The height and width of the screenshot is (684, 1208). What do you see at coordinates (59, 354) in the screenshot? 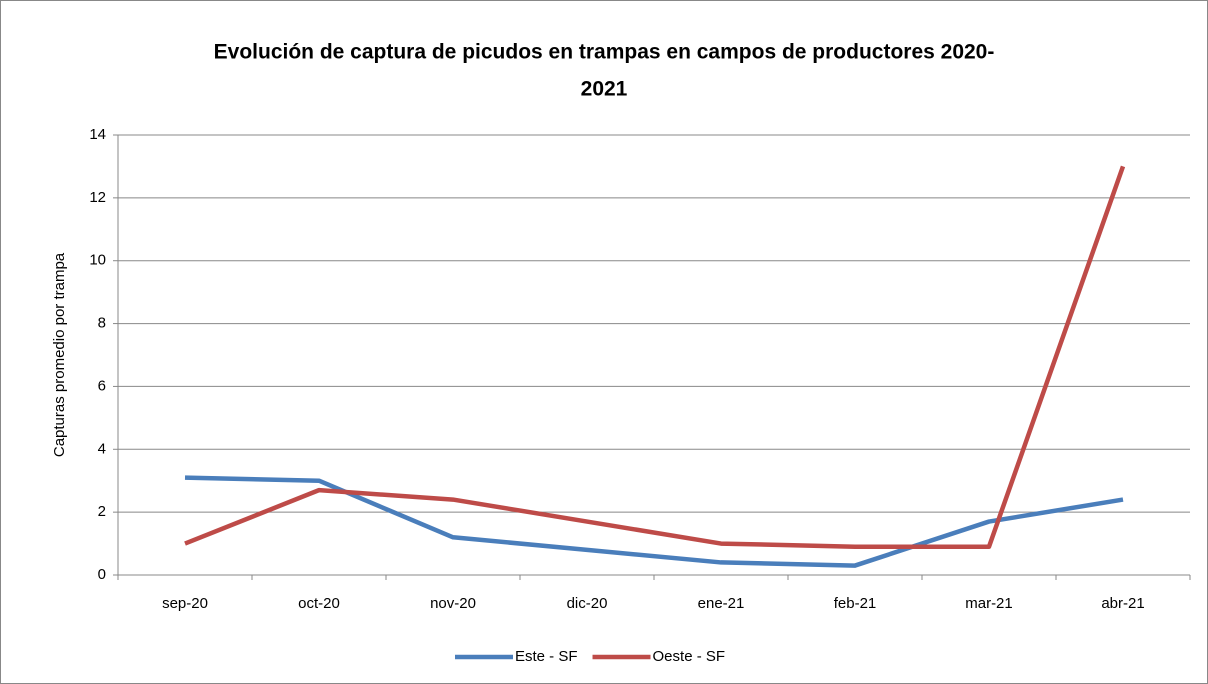
I see `y-axis-label: Capturas promedio por trampa` at bounding box center [59, 354].